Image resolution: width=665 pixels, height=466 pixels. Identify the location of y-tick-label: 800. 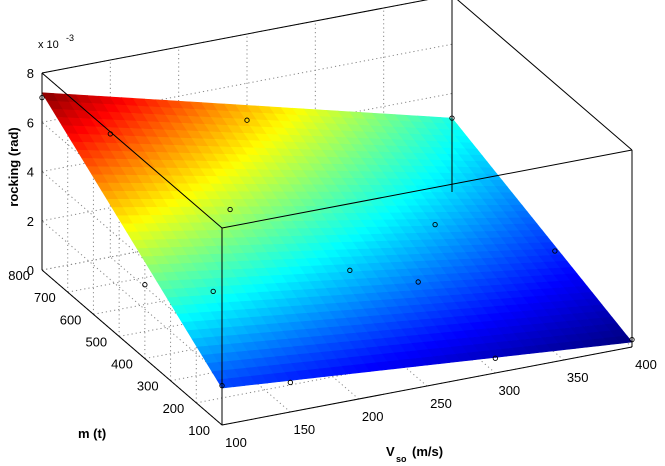
(19, 275).